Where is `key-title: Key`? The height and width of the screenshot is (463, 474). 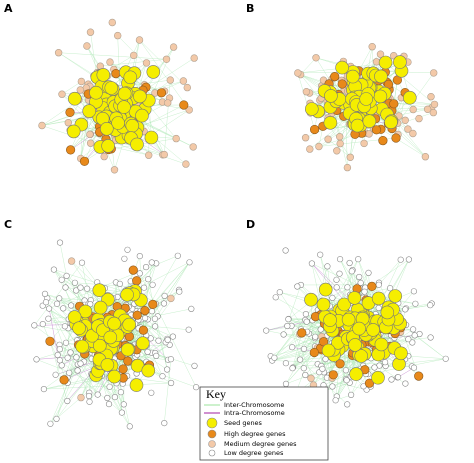 key-title: Key is located at coordinates (216, 394).